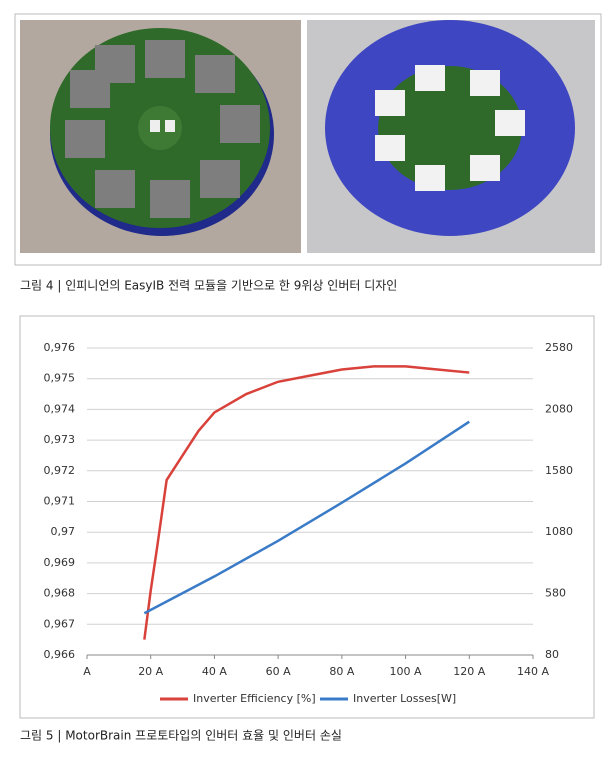 The height and width of the screenshot is (757, 614). What do you see at coordinates (559, 347) in the screenshot?
I see `y2-tick-label: 2580` at bounding box center [559, 347].